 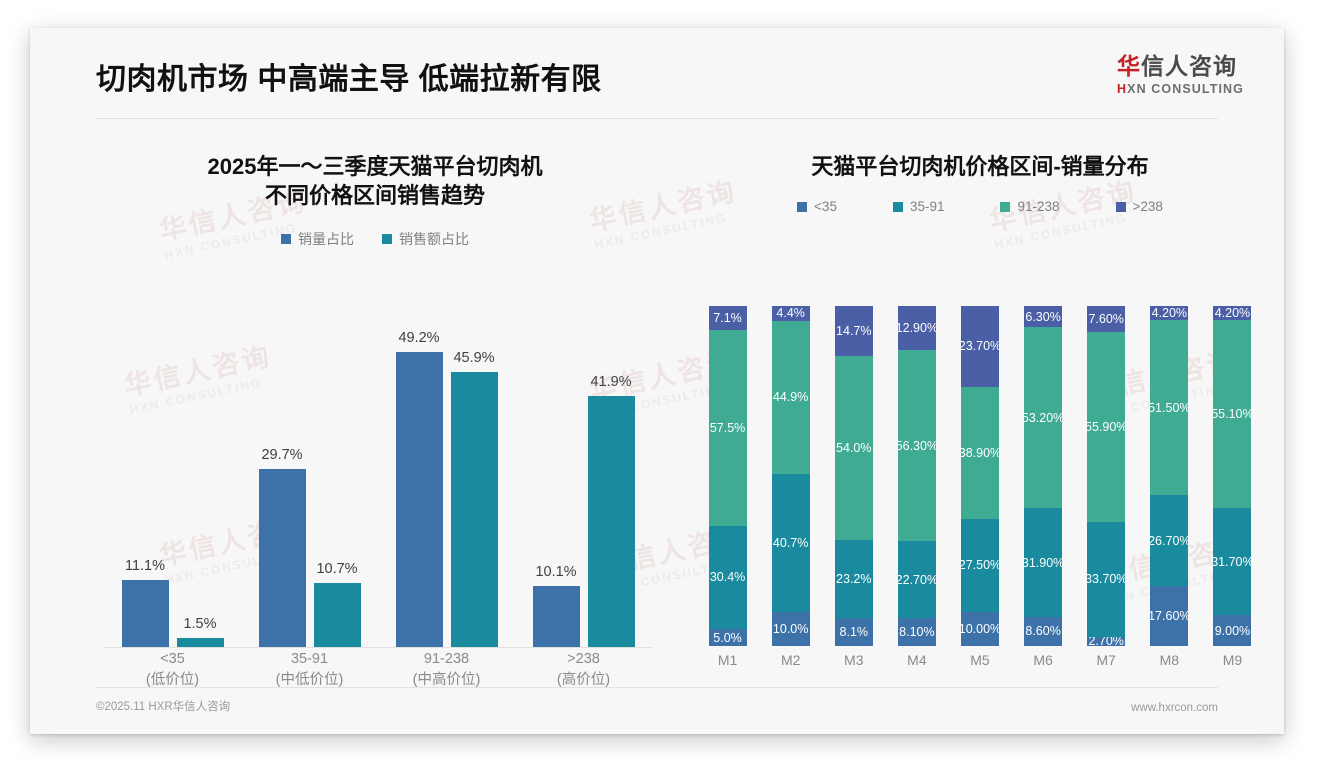 I want to click on x-axis-tick-range: <35, so click(x=172, y=659).